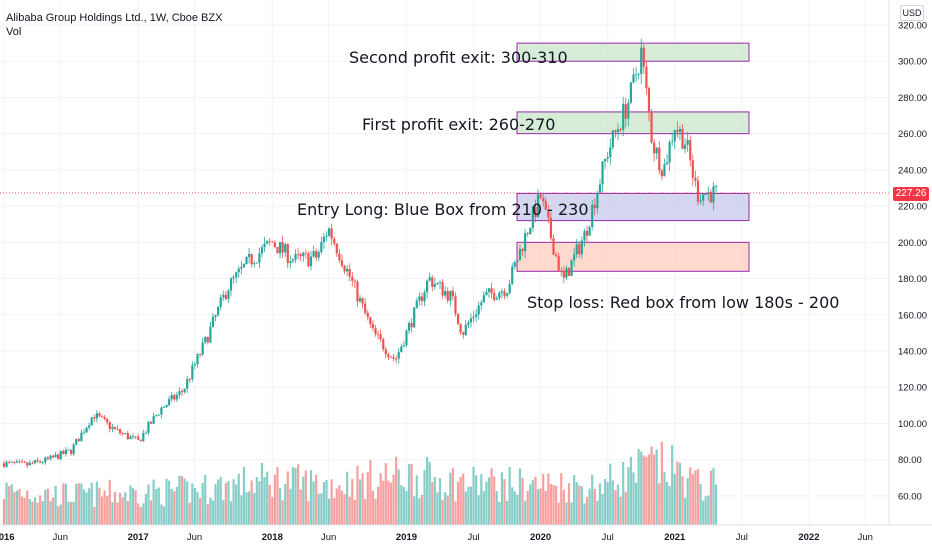 The height and width of the screenshot is (555, 932). What do you see at coordinates (458, 57) in the screenshot?
I see `second-profit-label: Second profit exit: 300-310` at bounding box center [458, 57].